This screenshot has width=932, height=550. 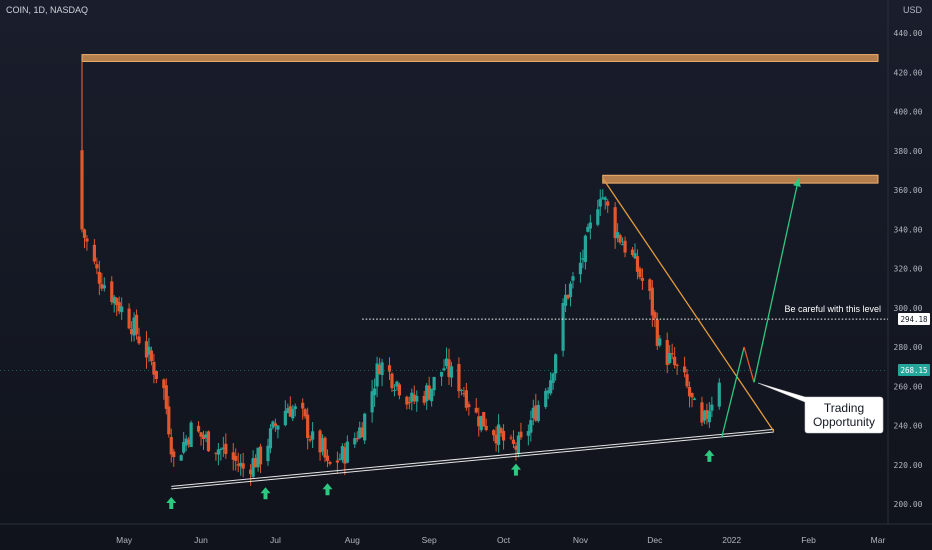 I want to click on projection-arrowhead, so click(x=797, y=182).